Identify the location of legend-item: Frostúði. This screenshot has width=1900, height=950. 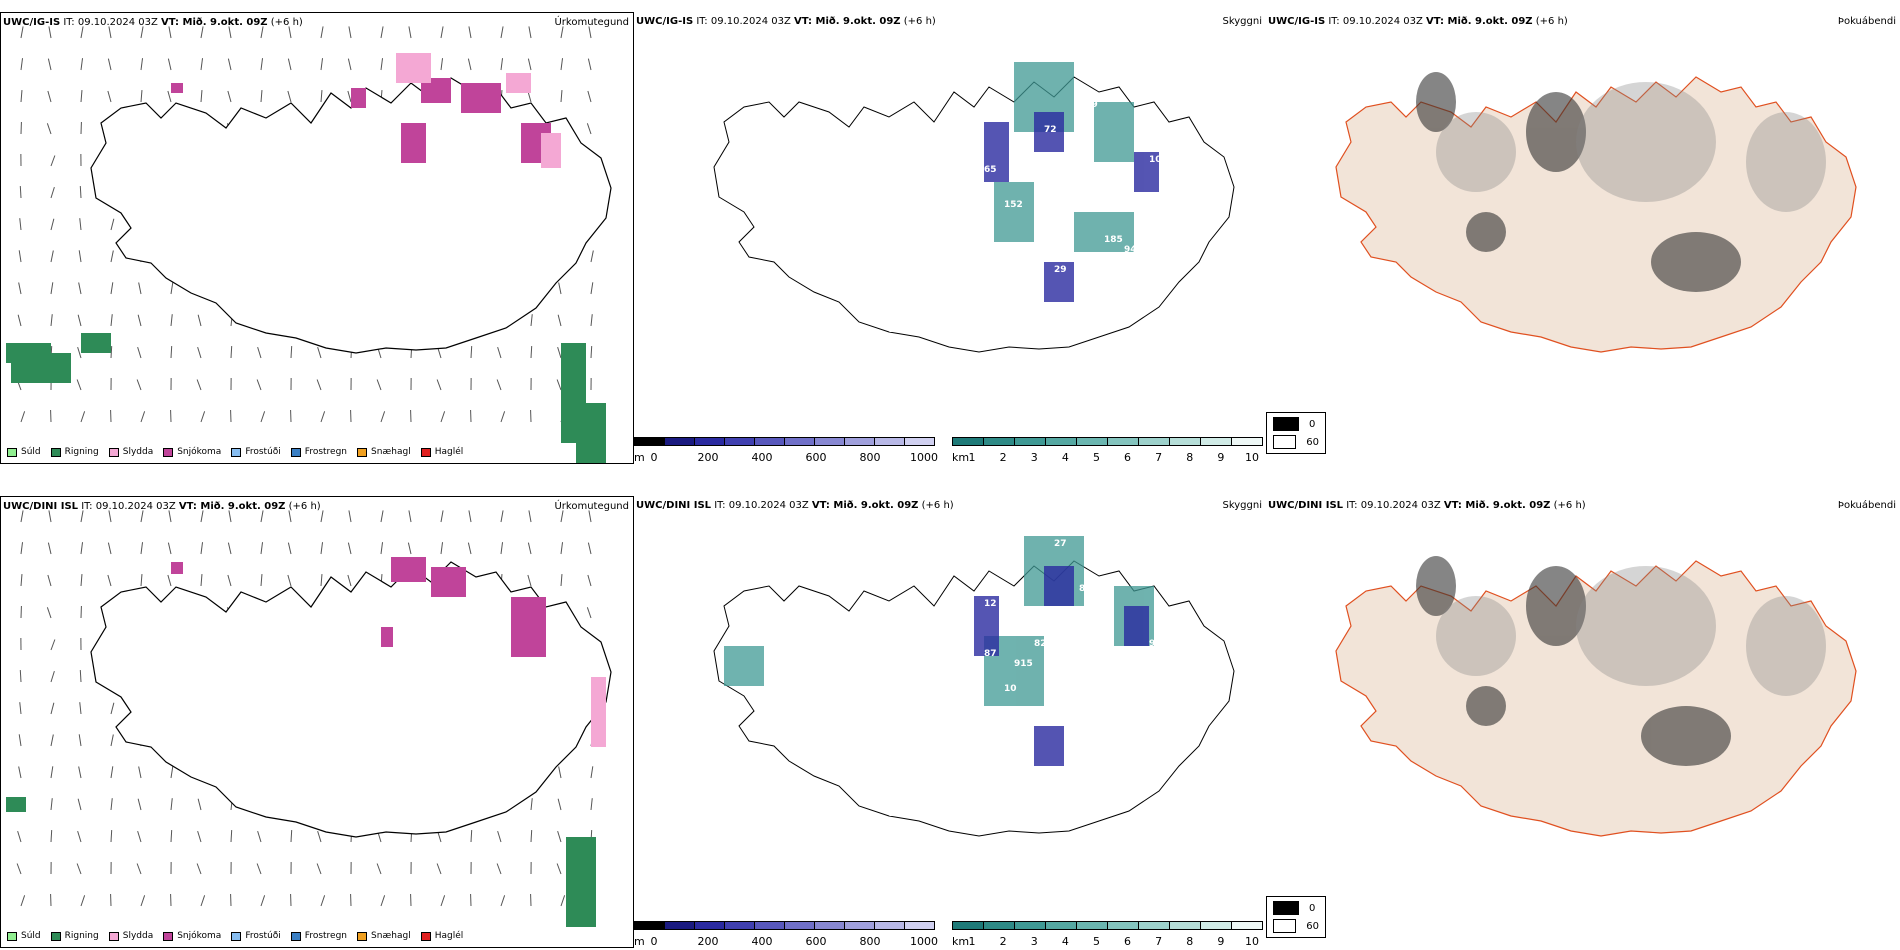
(256, 452).